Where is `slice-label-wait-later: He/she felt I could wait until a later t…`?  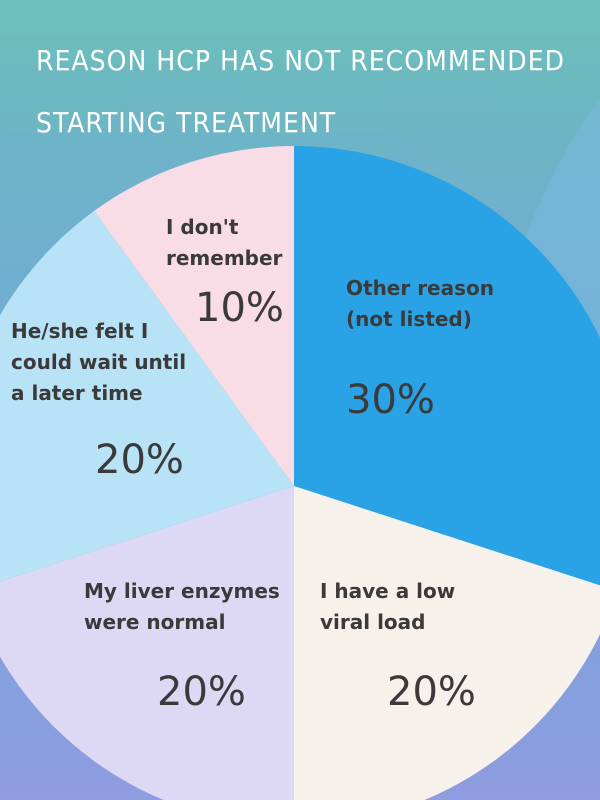
slice-label-wait-later: He/she felt I could wait until a later t… is located at coordinates (99, 362).